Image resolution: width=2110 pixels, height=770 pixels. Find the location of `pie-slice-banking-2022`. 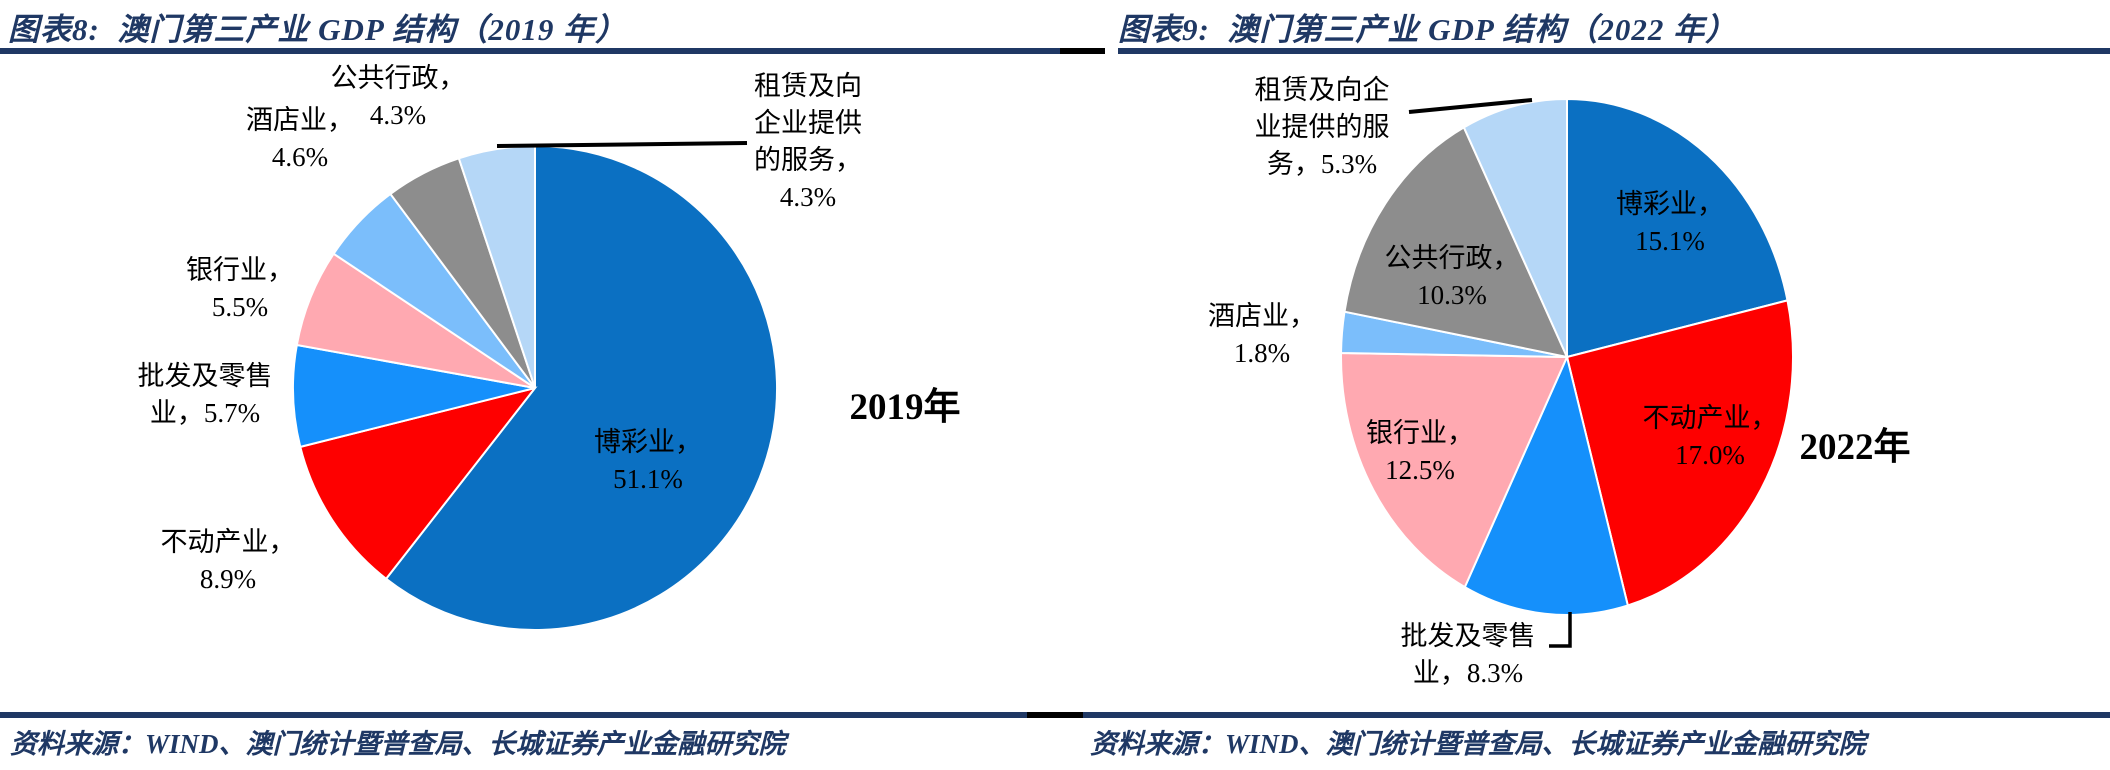

pie-slice-banking-2022 is located at coordinates (1454, 470).